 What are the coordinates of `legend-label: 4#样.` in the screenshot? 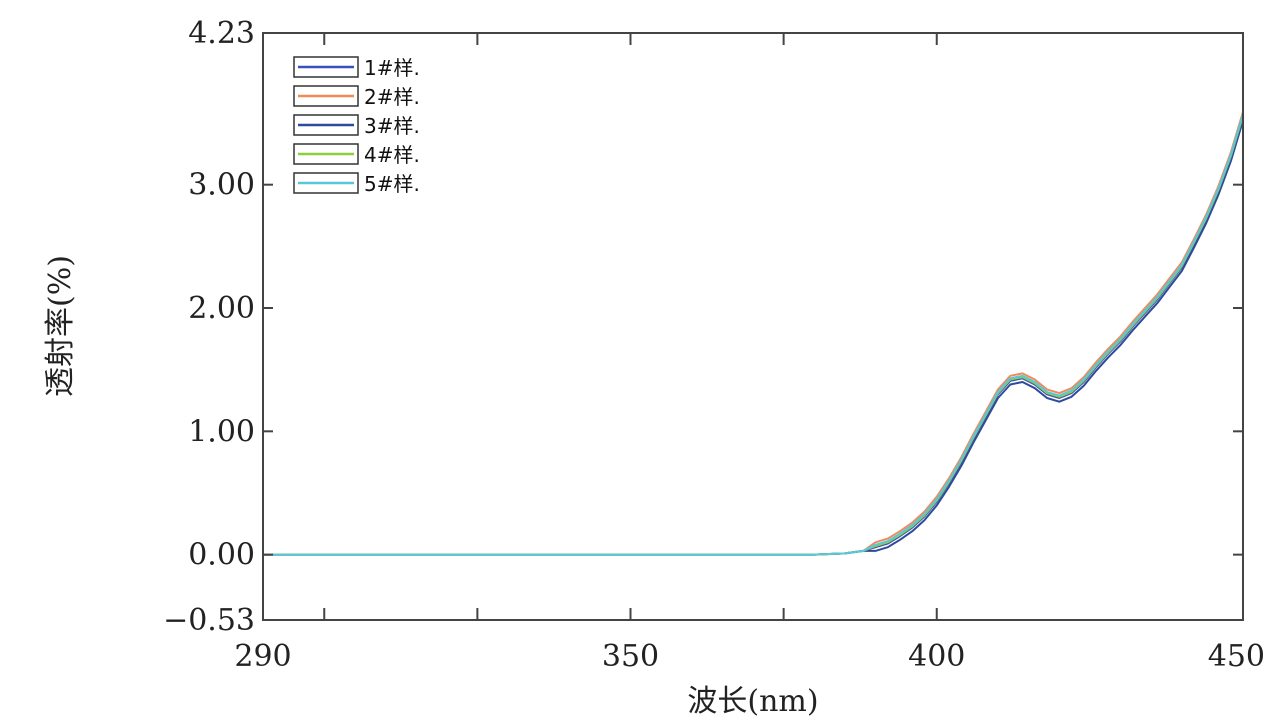 It's located at (392, 155).